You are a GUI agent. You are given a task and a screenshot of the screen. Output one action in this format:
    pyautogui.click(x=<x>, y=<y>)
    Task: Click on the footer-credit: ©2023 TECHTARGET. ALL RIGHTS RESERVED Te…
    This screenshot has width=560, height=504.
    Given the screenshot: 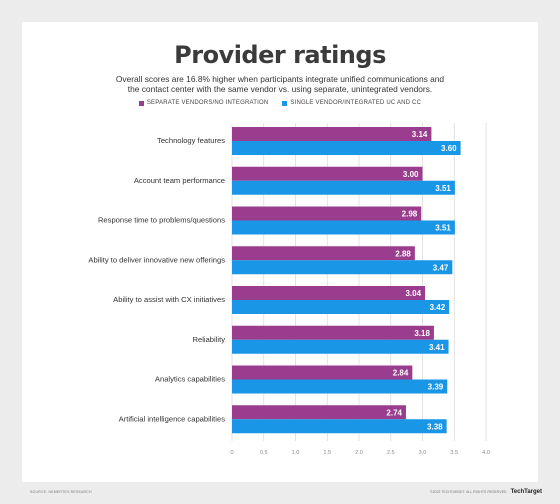 What is the action you would take?
    pyautogui.click(x=486, y=492)
    